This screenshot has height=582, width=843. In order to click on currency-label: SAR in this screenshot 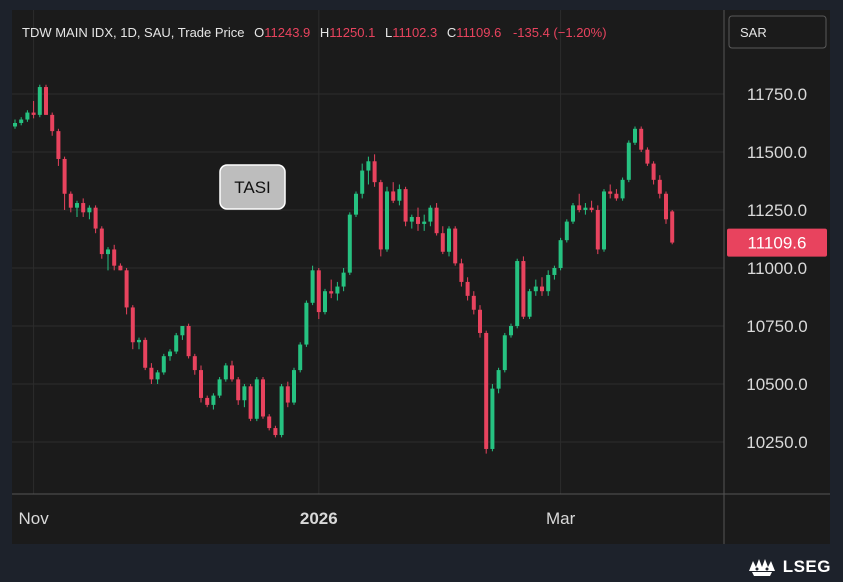, I will do `click(753, 32)`.